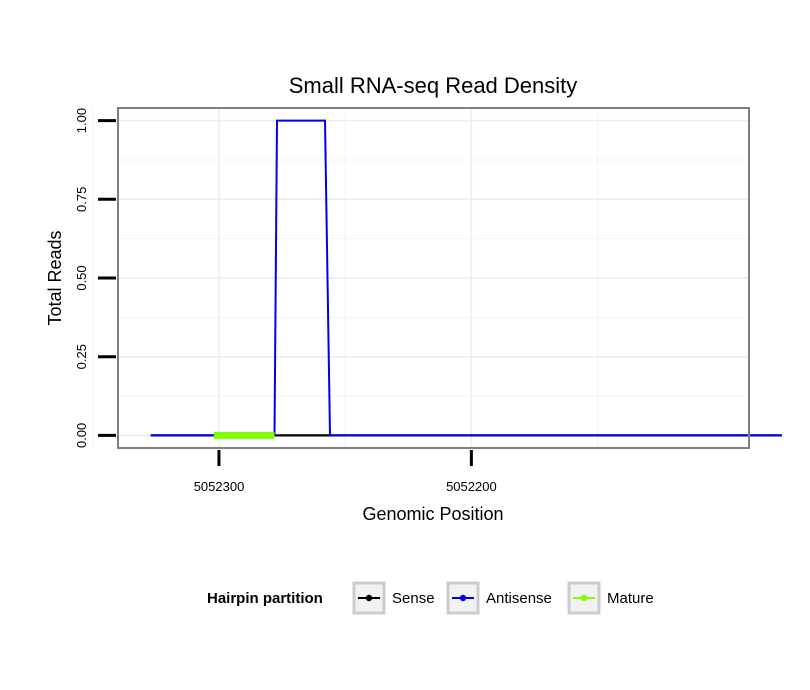 This screenshot has width=810, height=690. What do you see at coordinates (81, 435) in the screenshot?
I see `y-tick-label: 0.00` at bounding box center [81, 435].